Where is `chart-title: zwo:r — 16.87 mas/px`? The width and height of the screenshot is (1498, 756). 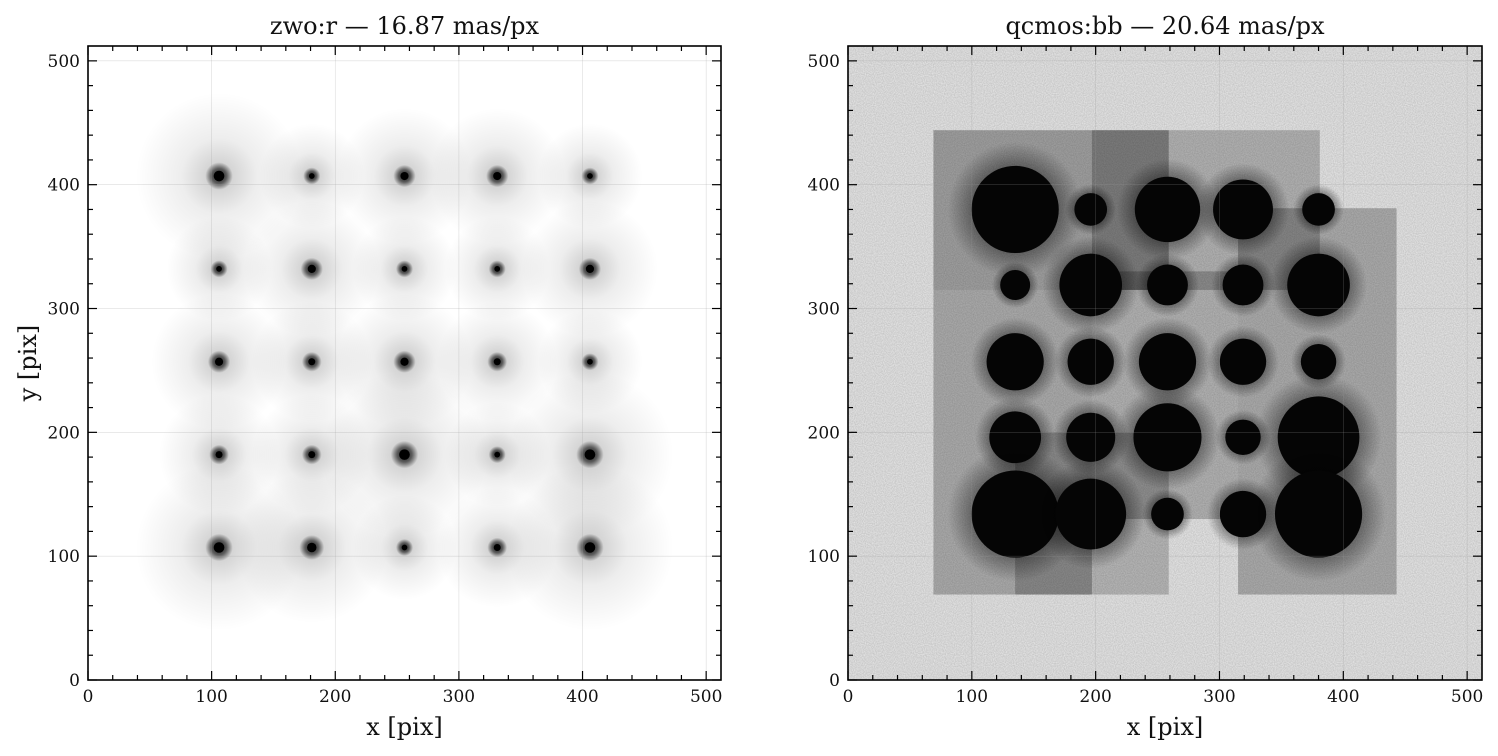
chart-title: zwo:r — 16.87 mas/px is located at coordinates (405, 26).